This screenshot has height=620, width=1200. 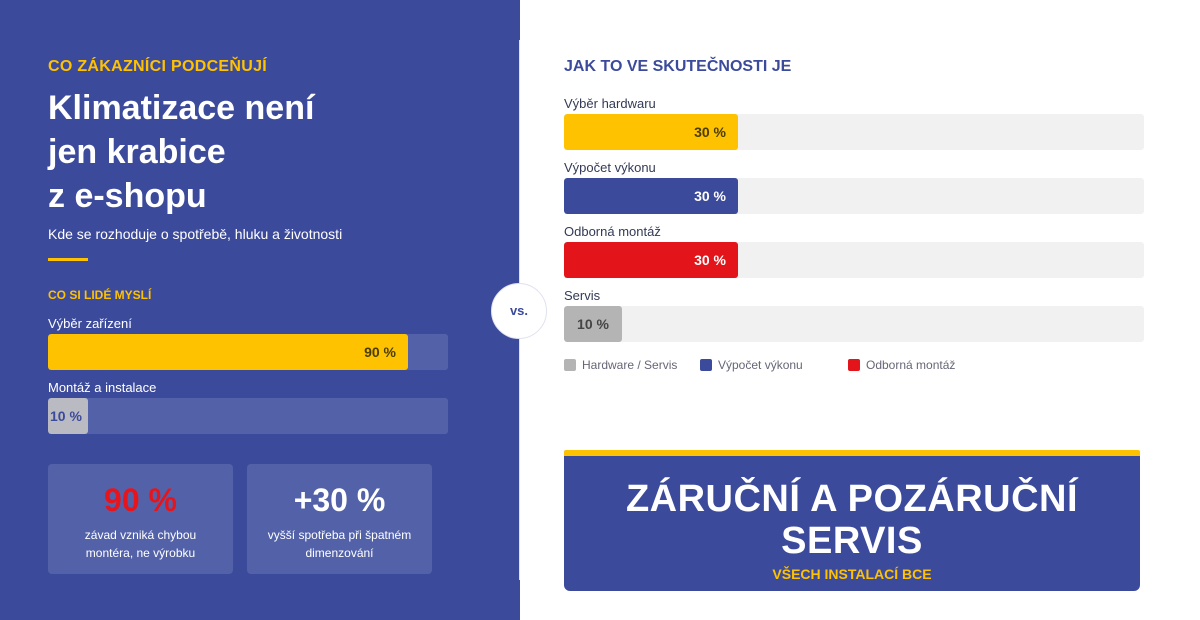 I want to click on bar-track-device-selection: 90 %, so click(x=248, y=352).